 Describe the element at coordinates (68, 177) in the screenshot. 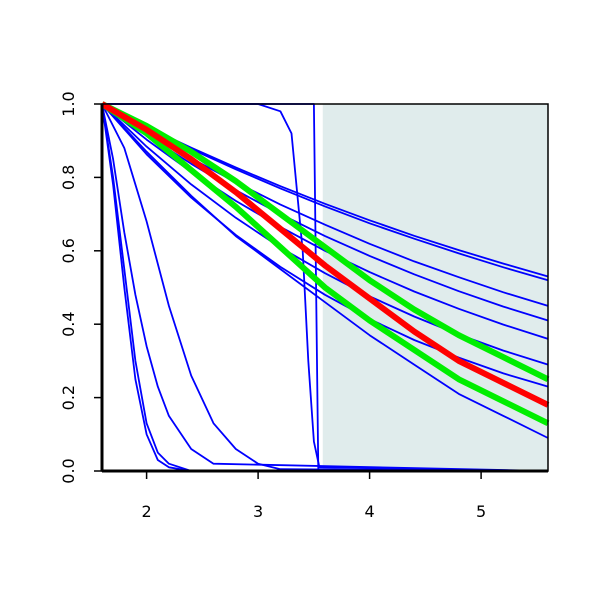

I see `y-tick-label: 0.8` at that location.